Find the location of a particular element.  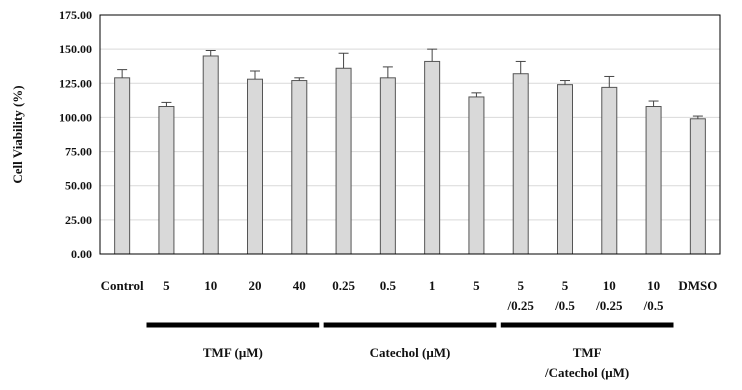

y-tick-label: 125.00 is located at coordinates (75, 83).